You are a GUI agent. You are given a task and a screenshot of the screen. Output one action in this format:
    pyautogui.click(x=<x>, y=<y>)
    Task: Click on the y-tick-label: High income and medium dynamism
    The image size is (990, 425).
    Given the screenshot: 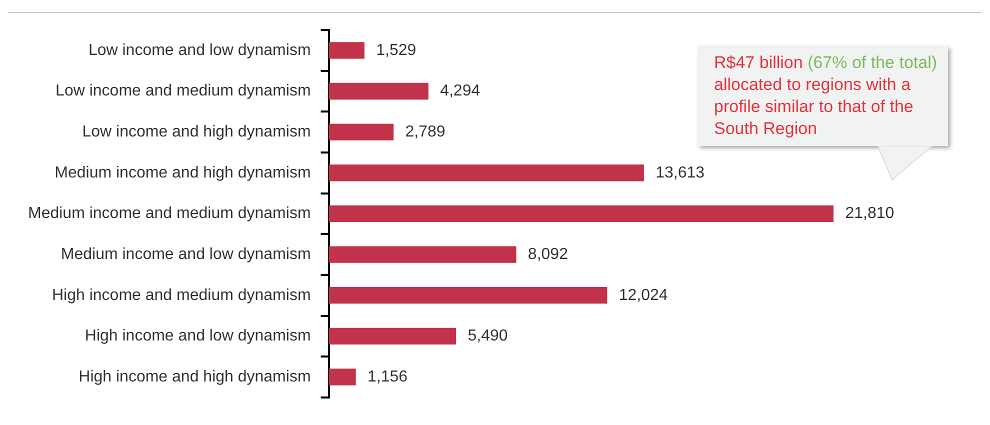 What is the action you would take?
    pyautogui.click(x=181, y=295)
    